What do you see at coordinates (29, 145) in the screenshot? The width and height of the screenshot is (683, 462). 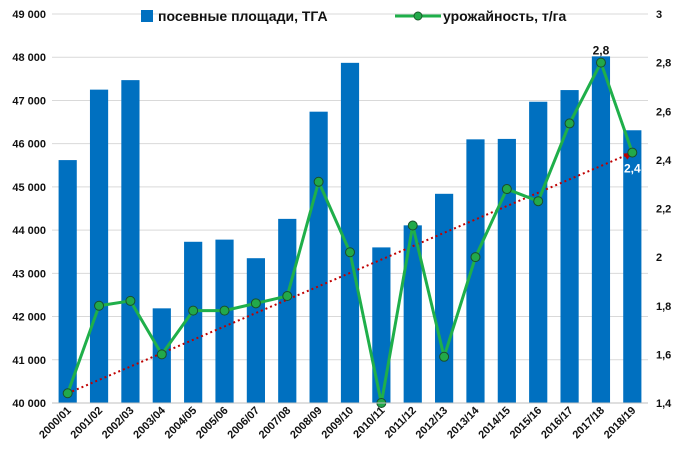 I see `y-left-tick-label: 46 000` at bounding box center [29, 145].